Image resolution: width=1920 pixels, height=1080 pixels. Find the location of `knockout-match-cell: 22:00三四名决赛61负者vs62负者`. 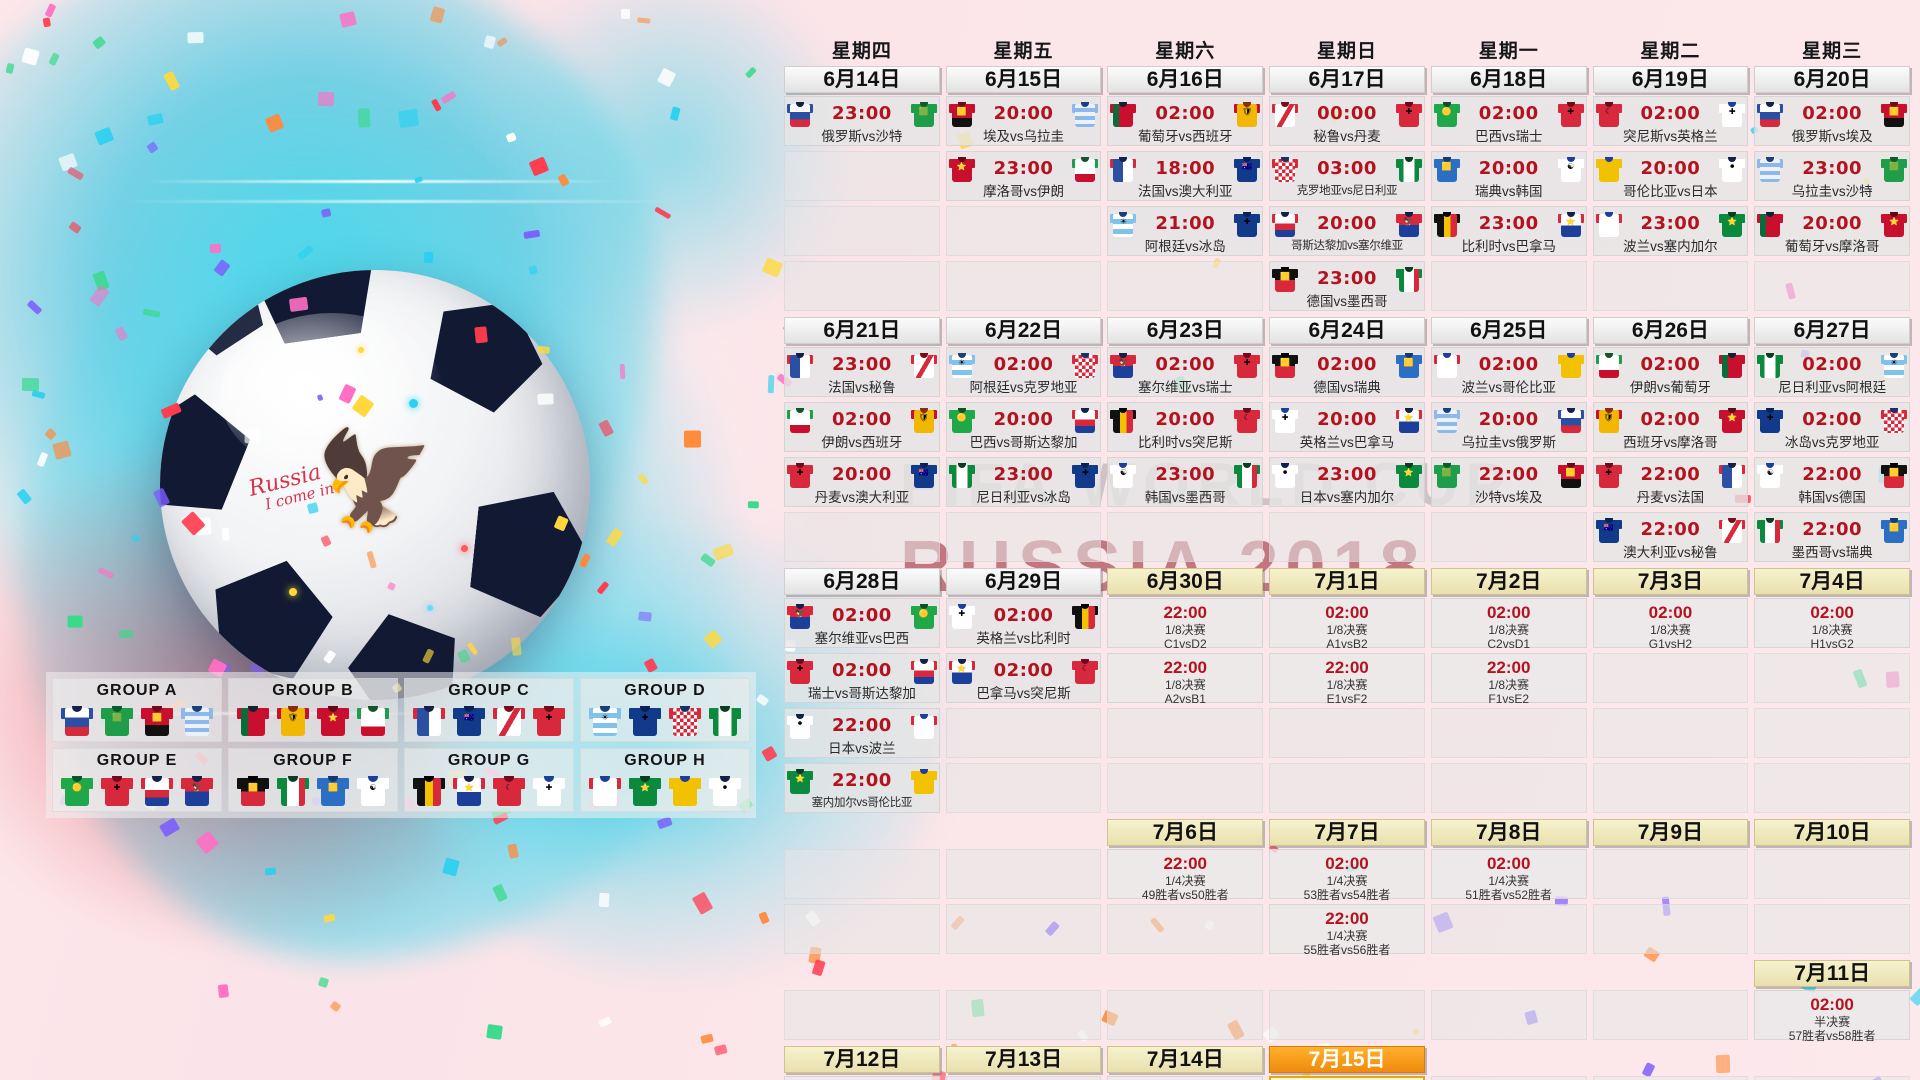

knockout-match-cell: 22:00三四名决赛61负者vs62负者 is located at coordinates (1185, 1078).